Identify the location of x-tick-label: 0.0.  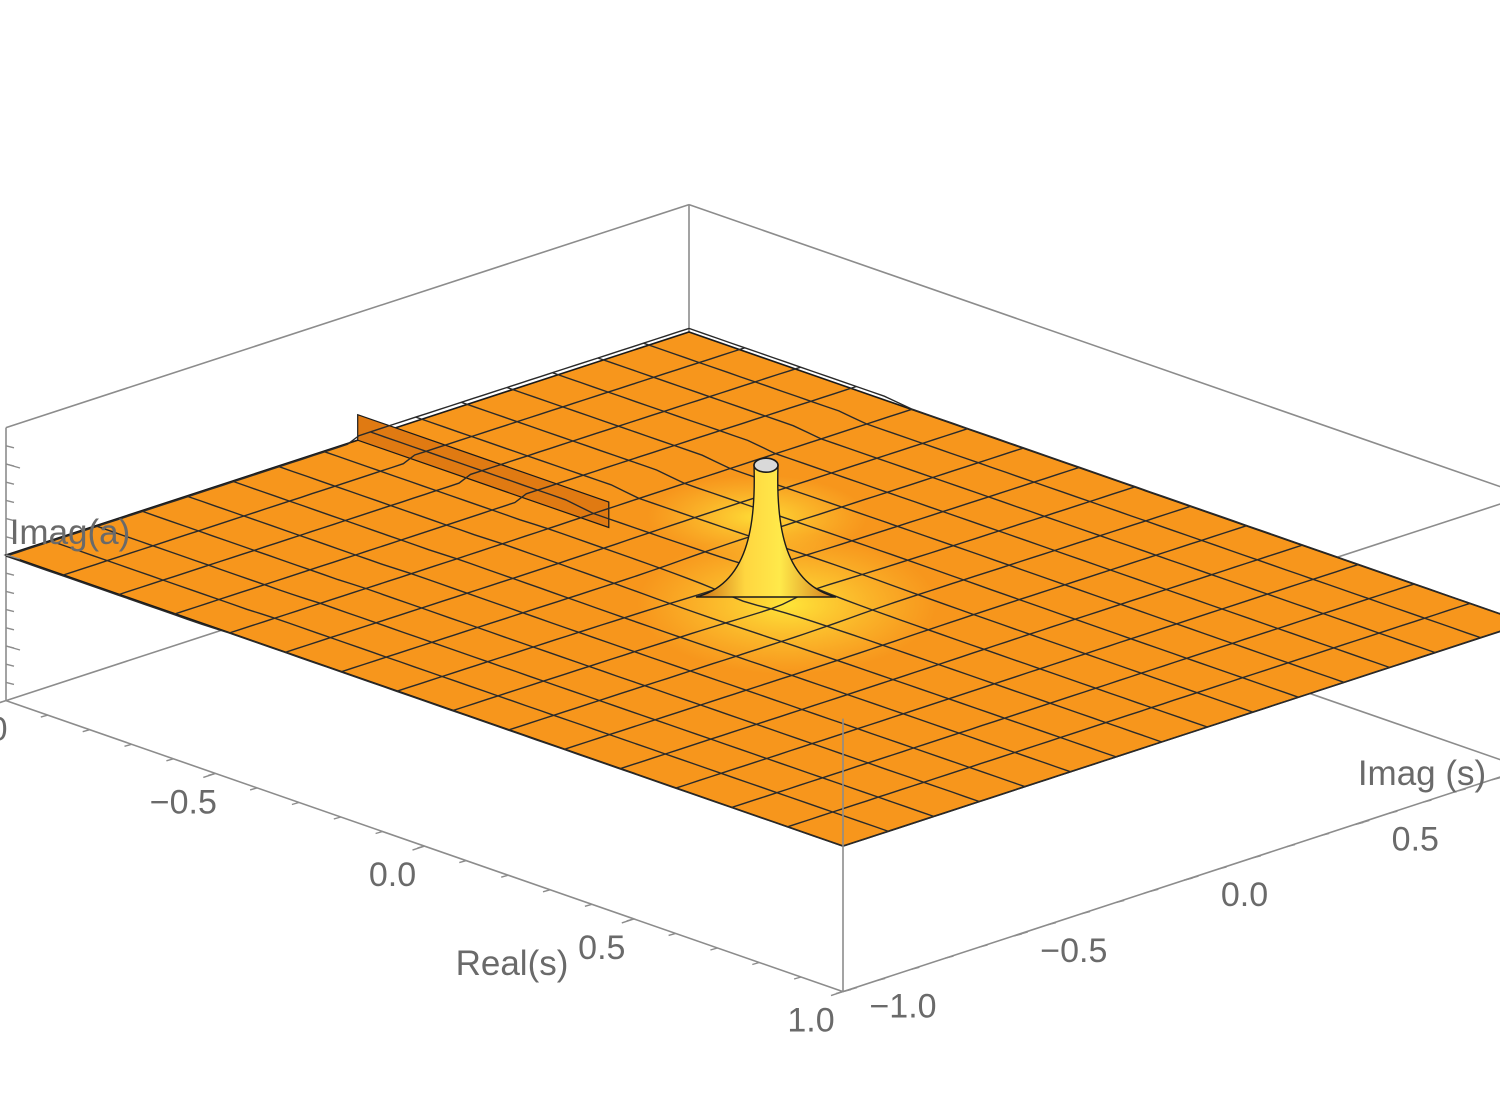
(392, 875).